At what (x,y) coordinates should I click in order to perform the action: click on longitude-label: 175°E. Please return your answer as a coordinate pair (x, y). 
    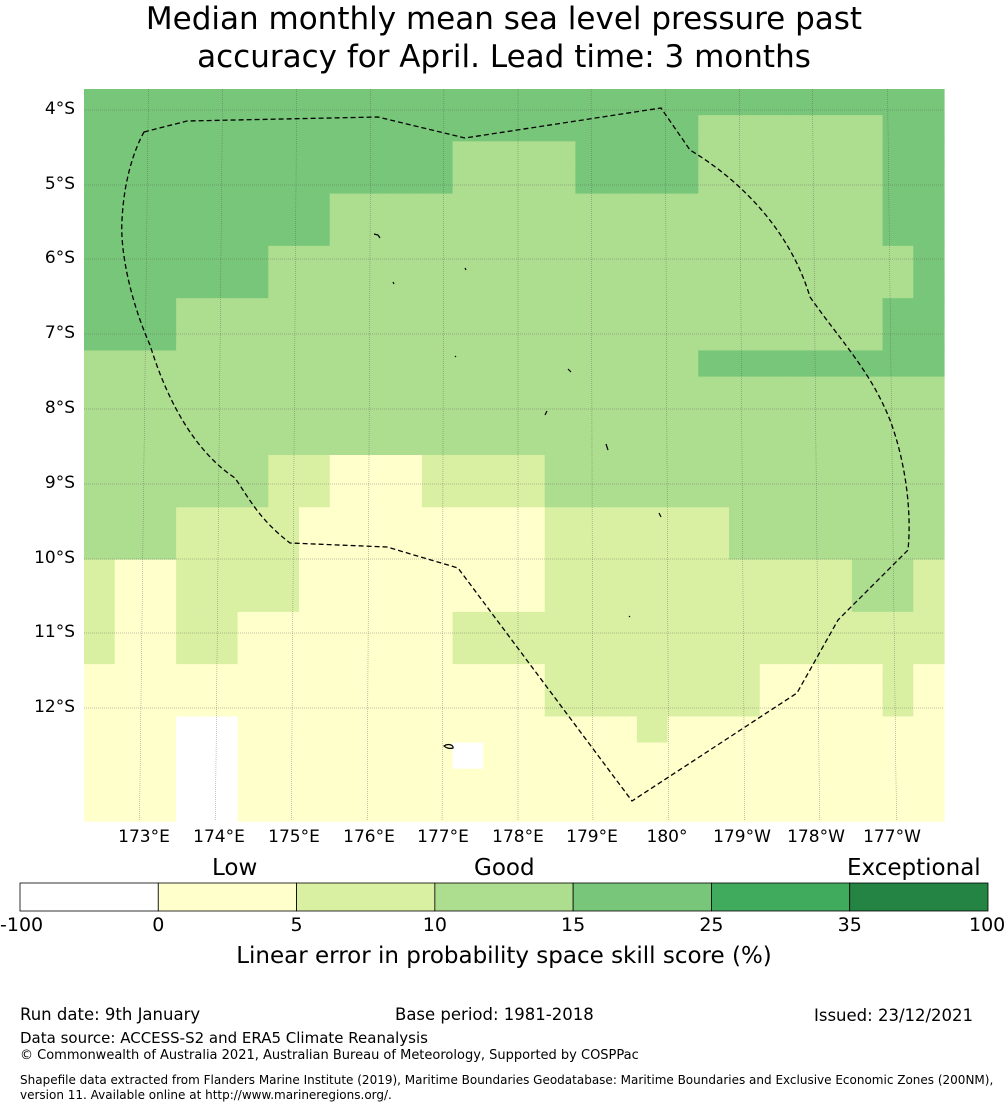
    Looking at the image, I should click on (294, 837).